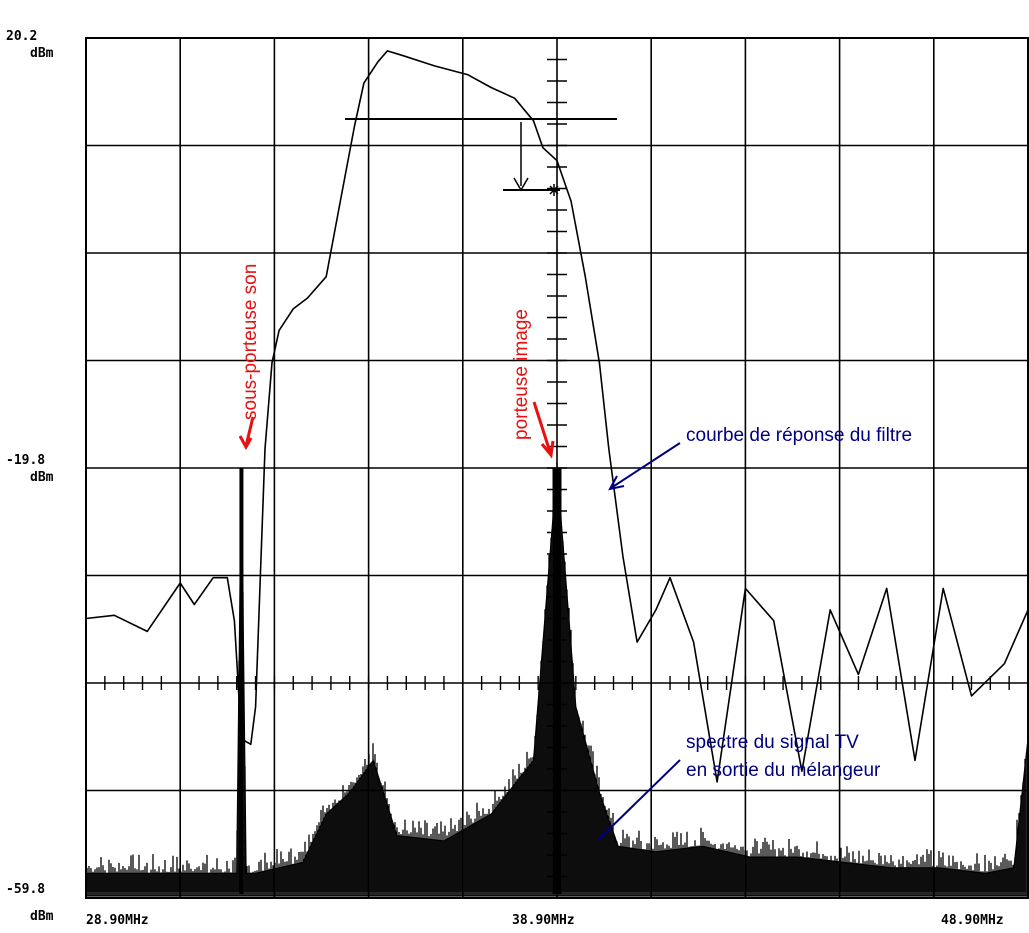  Describe the element at coordinates (644, 466) in the screenshot. I see `annotation-filter-response-arrow` at that location.